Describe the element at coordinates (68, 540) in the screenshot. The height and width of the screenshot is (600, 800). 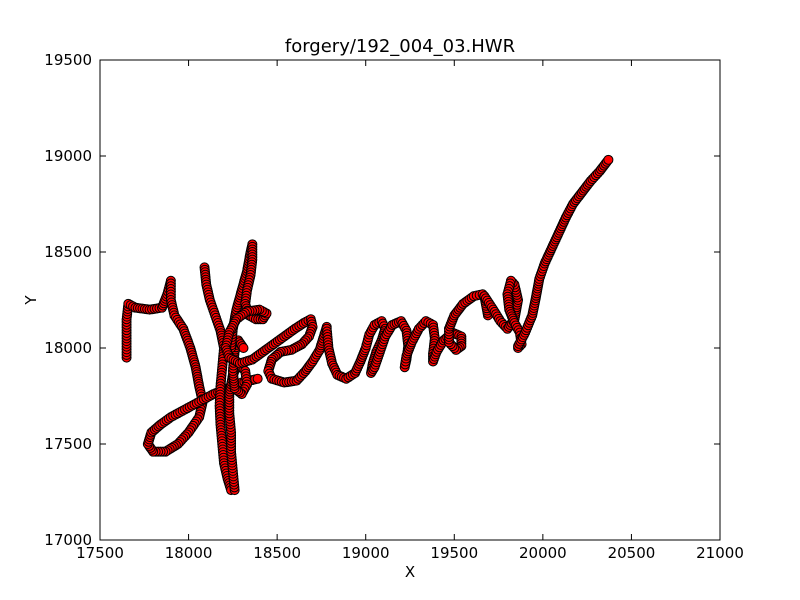
I see `y-tick-label: 17000` at that location.